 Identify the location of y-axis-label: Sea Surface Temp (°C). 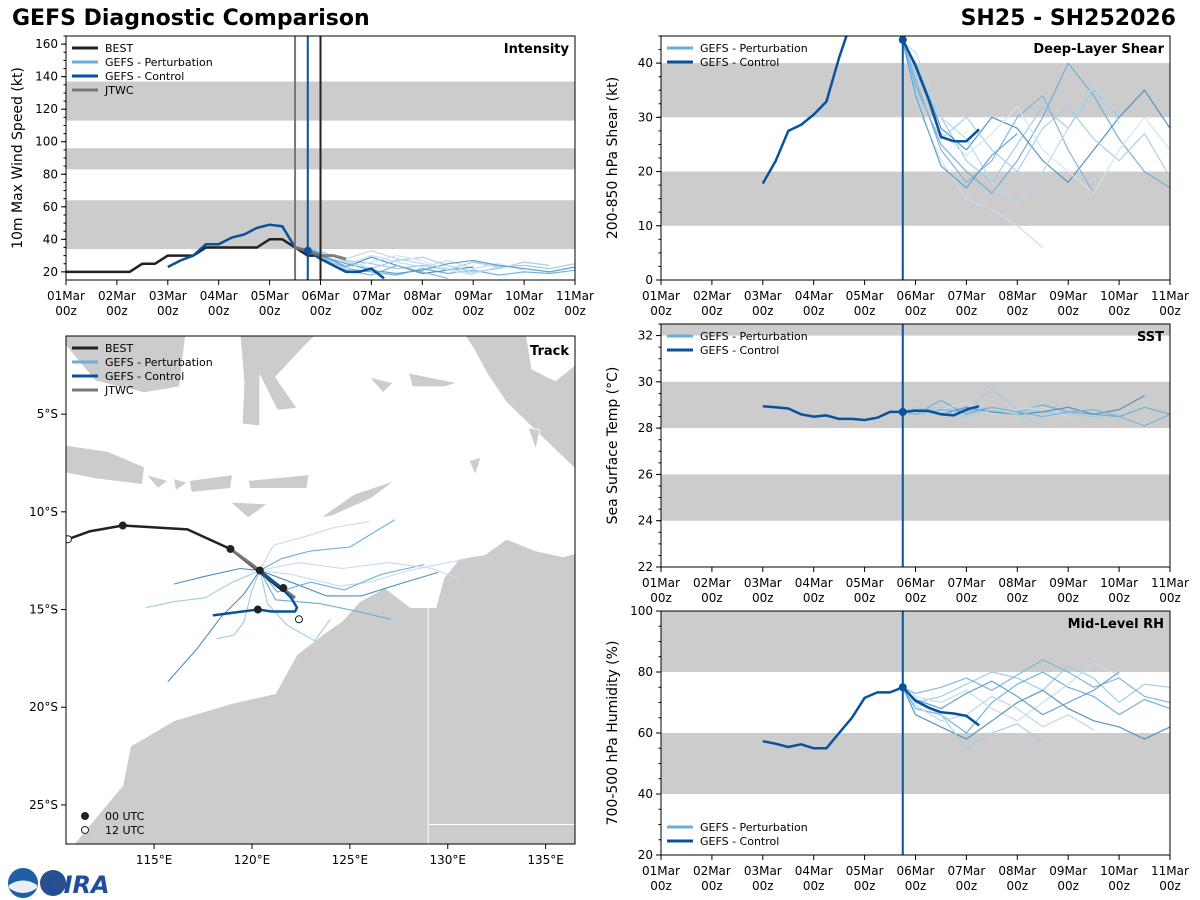
(613, 446).